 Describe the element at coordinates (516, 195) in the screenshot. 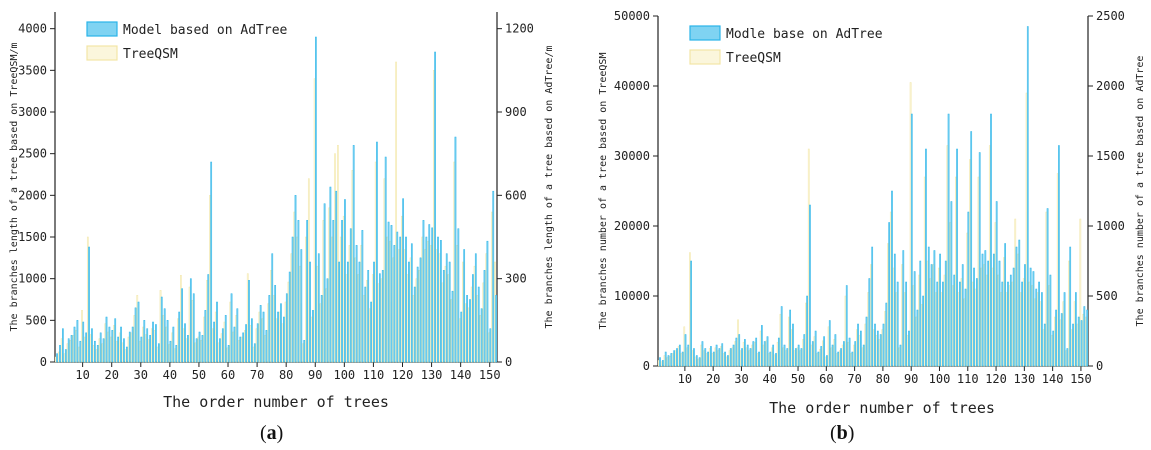

I see `y-tick-label-right: 600` at that location.